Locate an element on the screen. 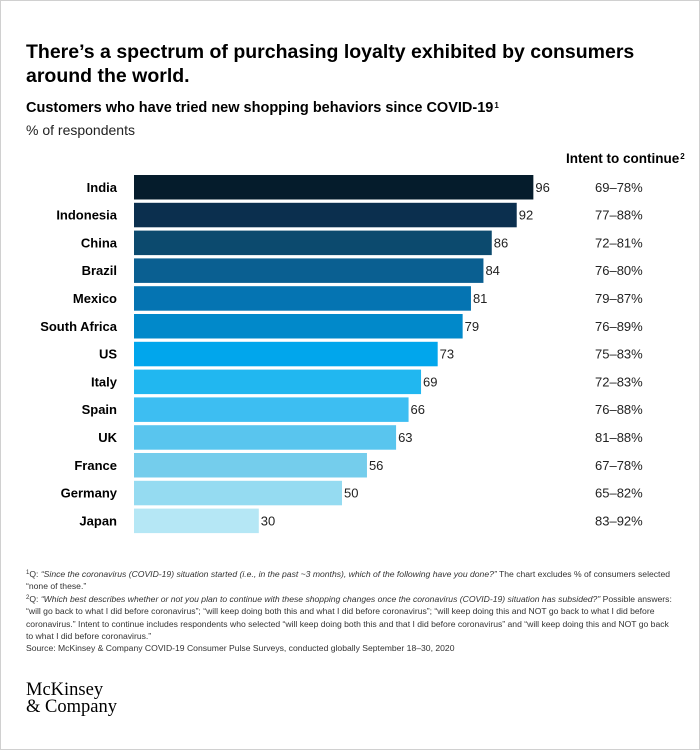  intent-range-label: 83–92% is located at coordinates (619, 520).